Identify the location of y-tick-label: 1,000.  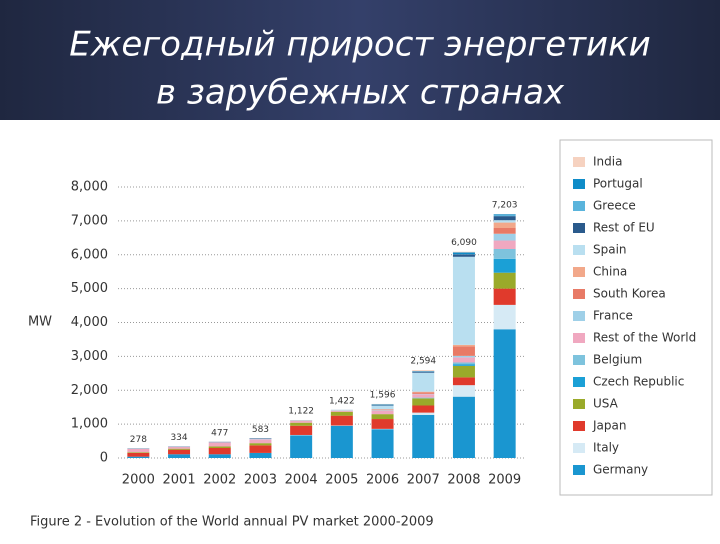
(89, 424).